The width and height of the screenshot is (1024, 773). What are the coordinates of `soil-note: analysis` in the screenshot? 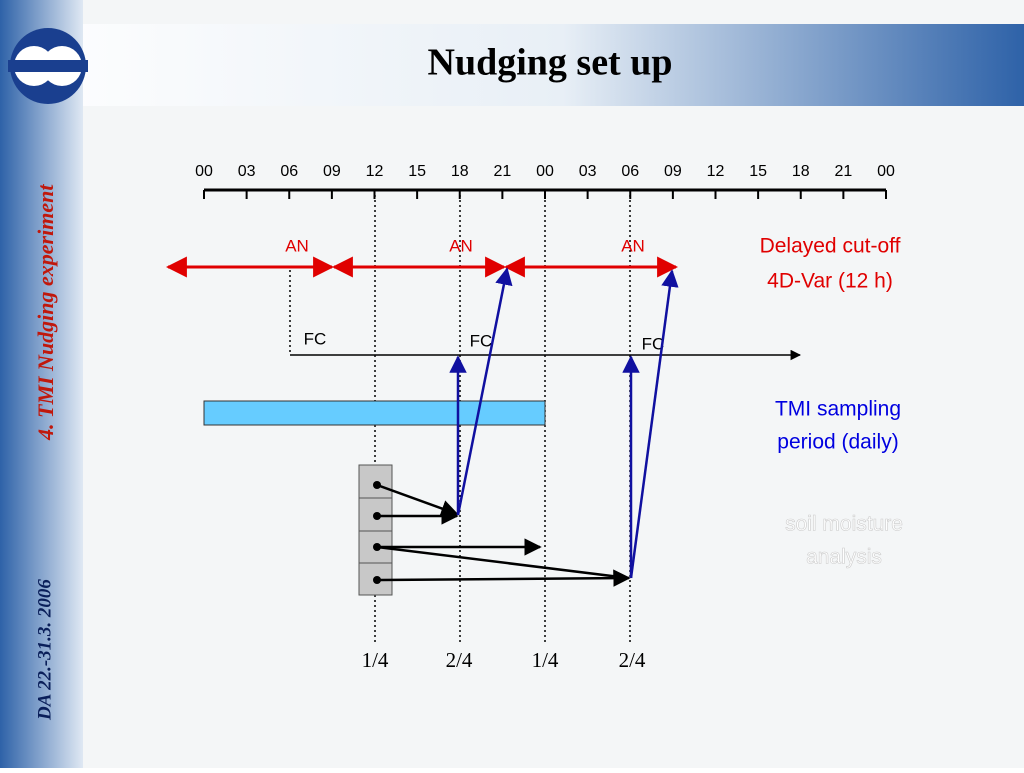 It's located at (844, 557).